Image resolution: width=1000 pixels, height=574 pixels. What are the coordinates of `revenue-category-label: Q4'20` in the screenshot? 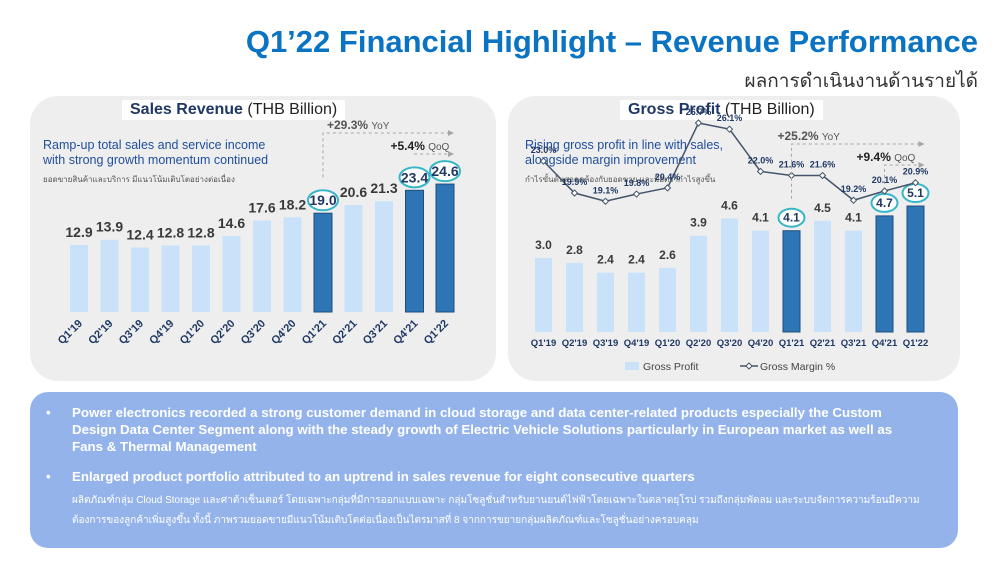 It's located at (283, 332).